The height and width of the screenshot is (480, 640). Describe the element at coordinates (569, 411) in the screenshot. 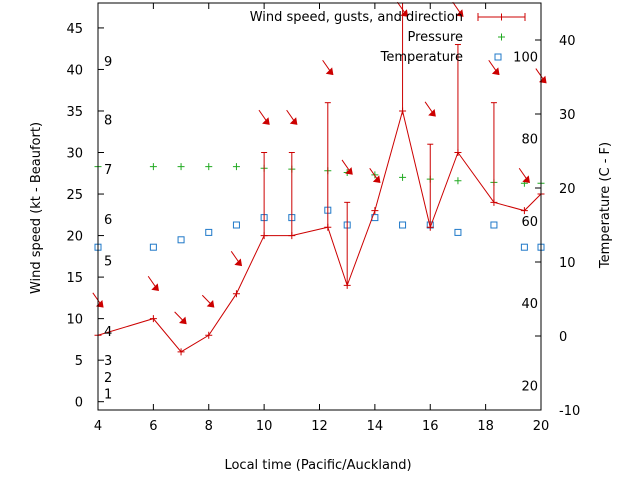

I see `y2-tick-label: -10` at that location.